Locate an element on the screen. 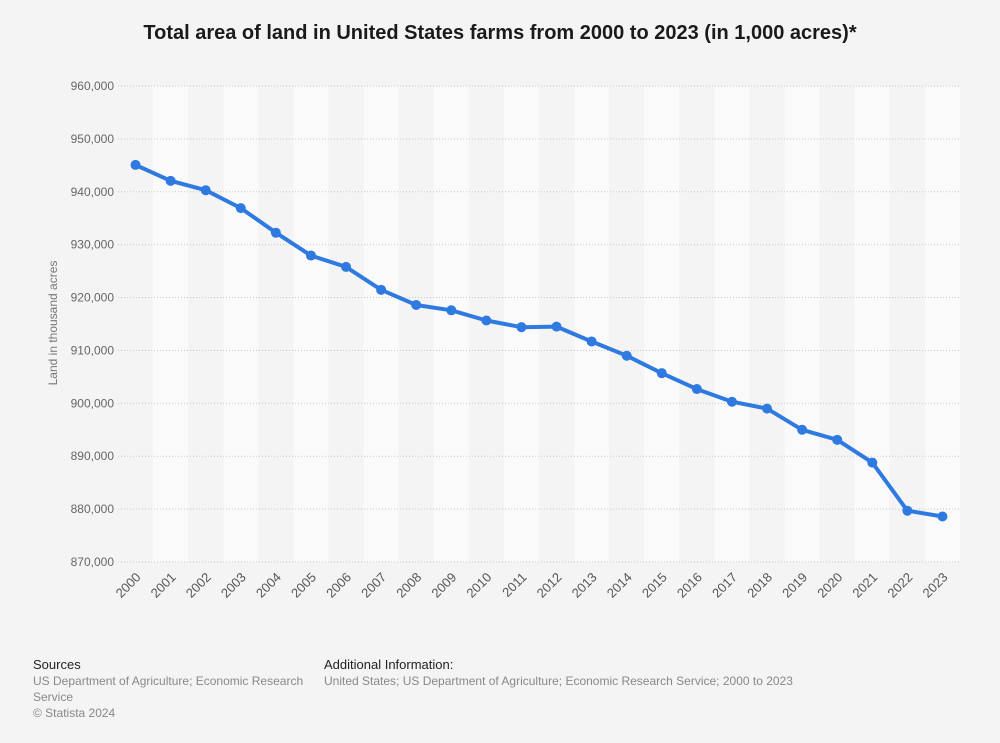 The image size is (1000, 743). y-tick-label: 940,000 is located at coordinates (93, 192).